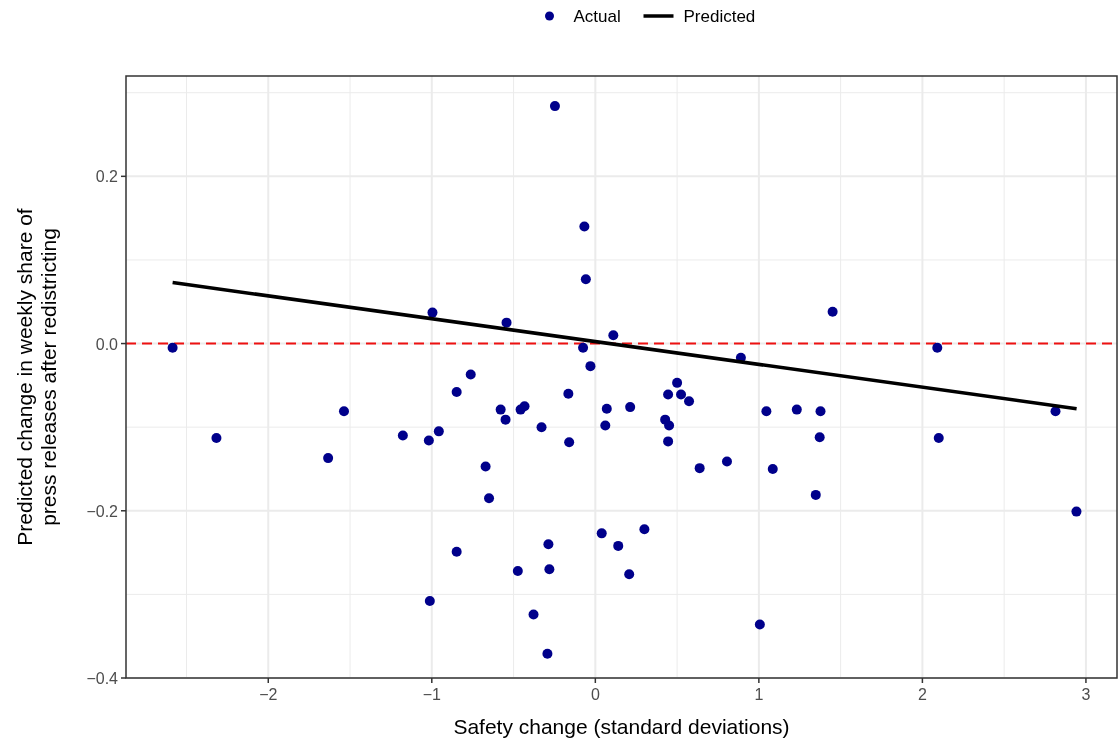 The width and height of the screenshot is (1119, 747). Describe the element at coordinates (595, 694) in the screenshot. I see `x-tick-label: 0` at that location.